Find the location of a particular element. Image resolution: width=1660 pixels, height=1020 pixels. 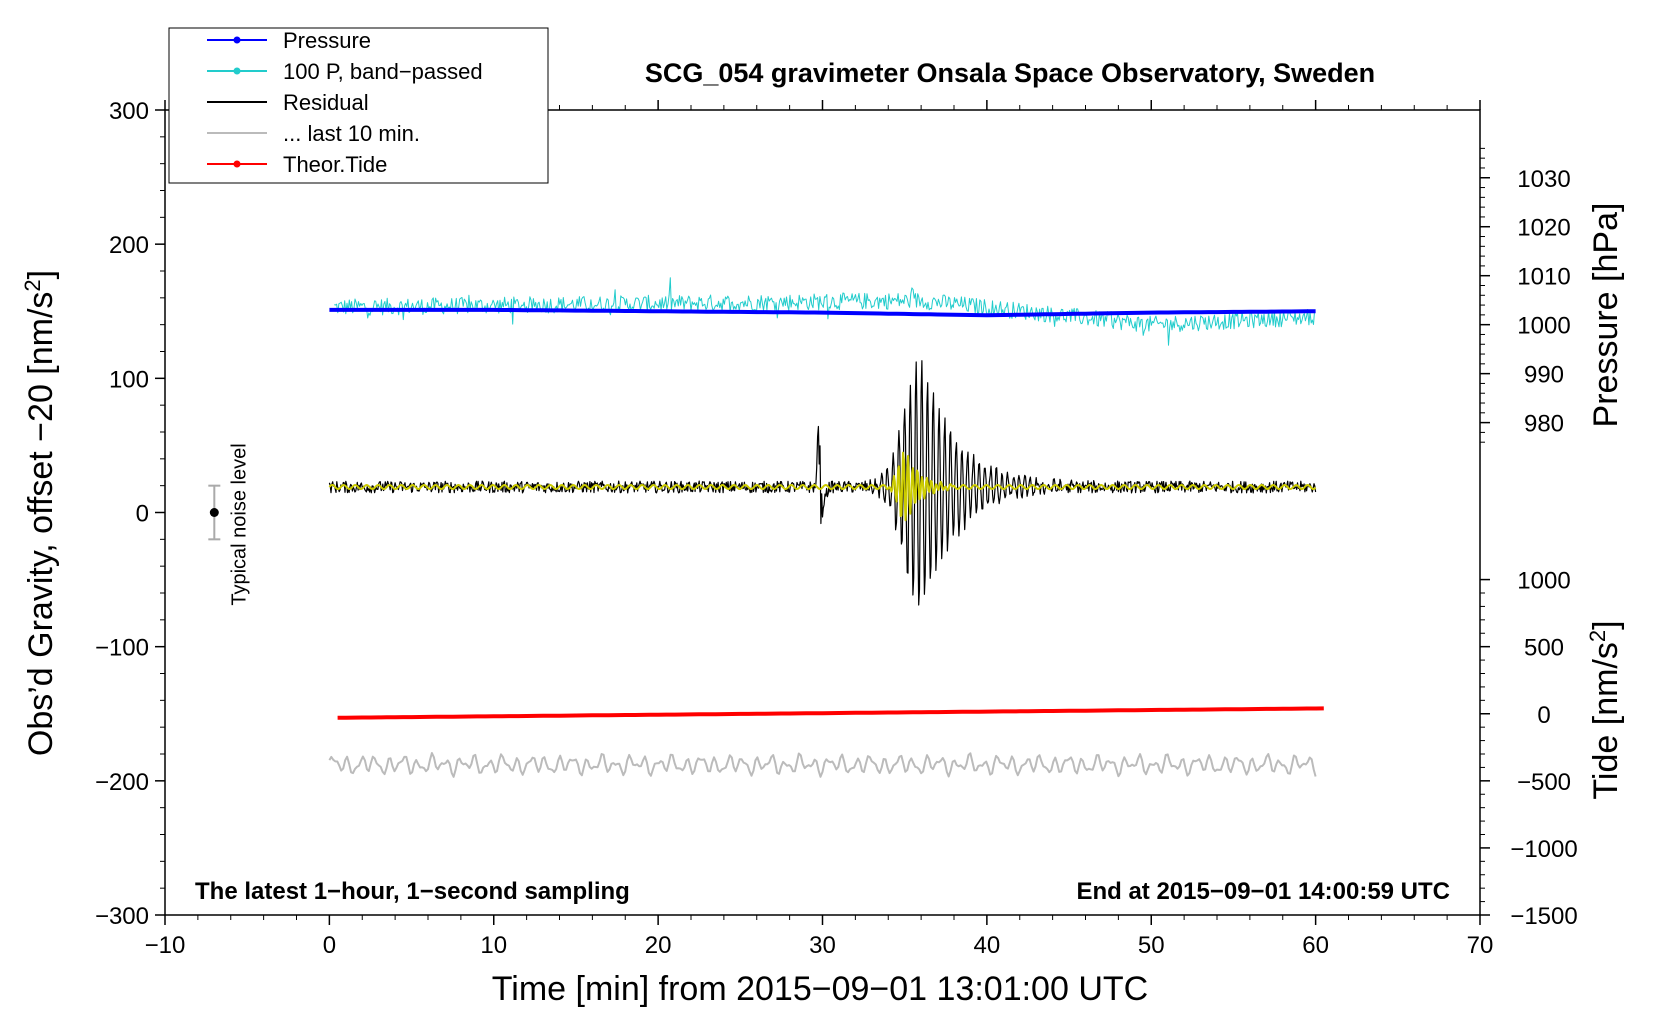

y-tick-label: 0 is located at coordinates (142, 514).